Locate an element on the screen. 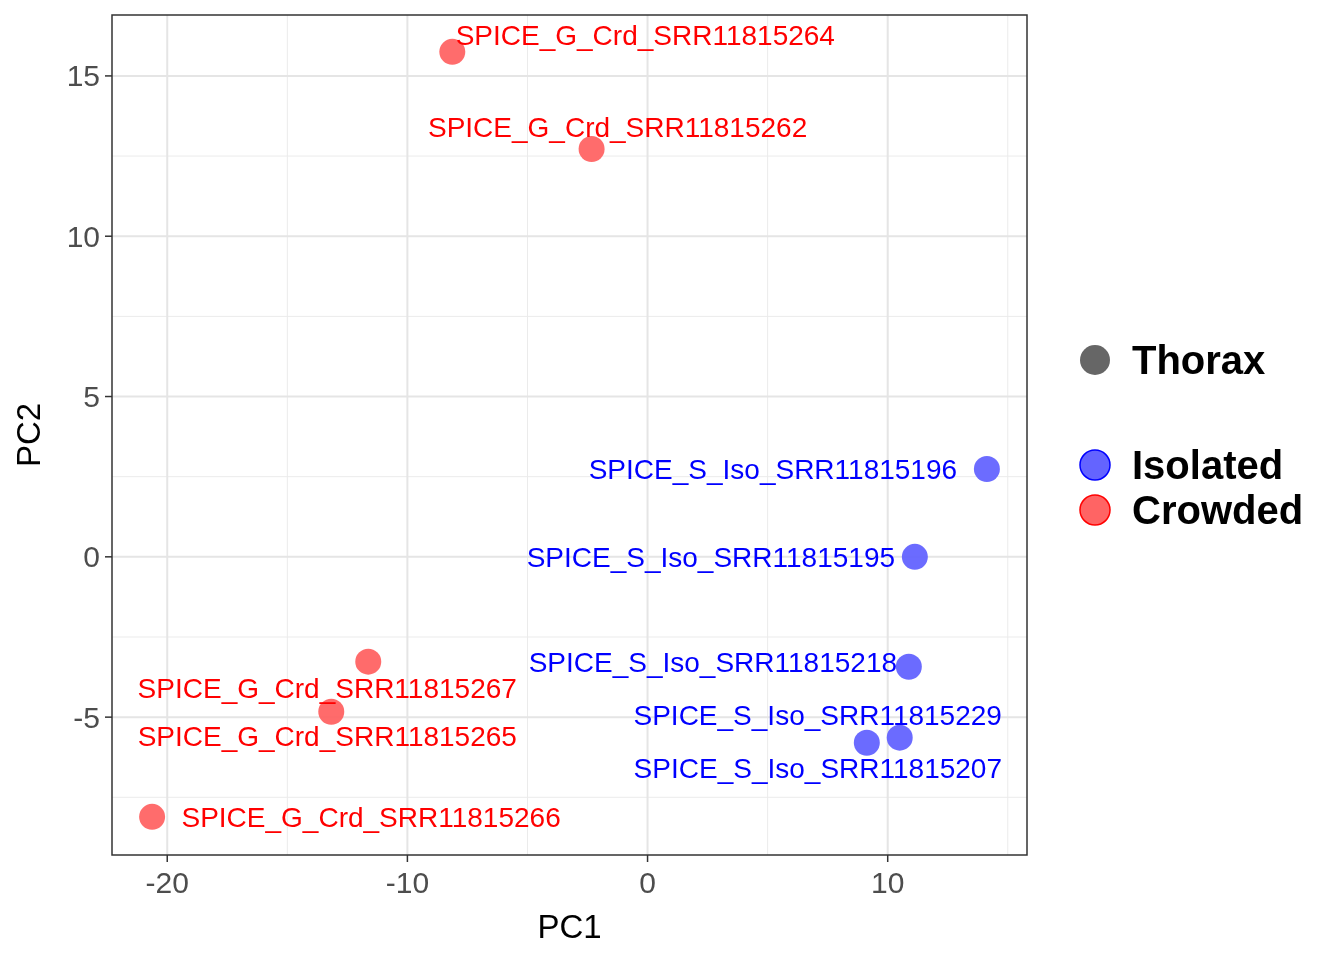  annotation: SPICE_S_Iso_SRR11815207 is located at coordinates (818, 769).